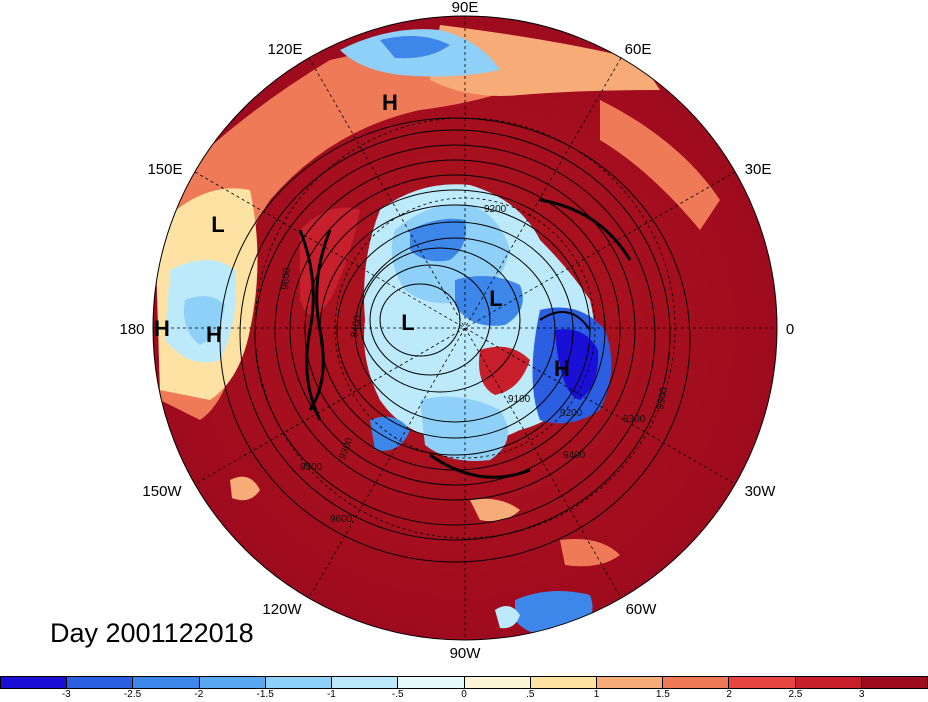 This screenshot has height=702, width=928. What do you see at coordinates (162, 491) in the screenshot?
I see `lon-label-150w: 150W` at bounding box center [162, 491].